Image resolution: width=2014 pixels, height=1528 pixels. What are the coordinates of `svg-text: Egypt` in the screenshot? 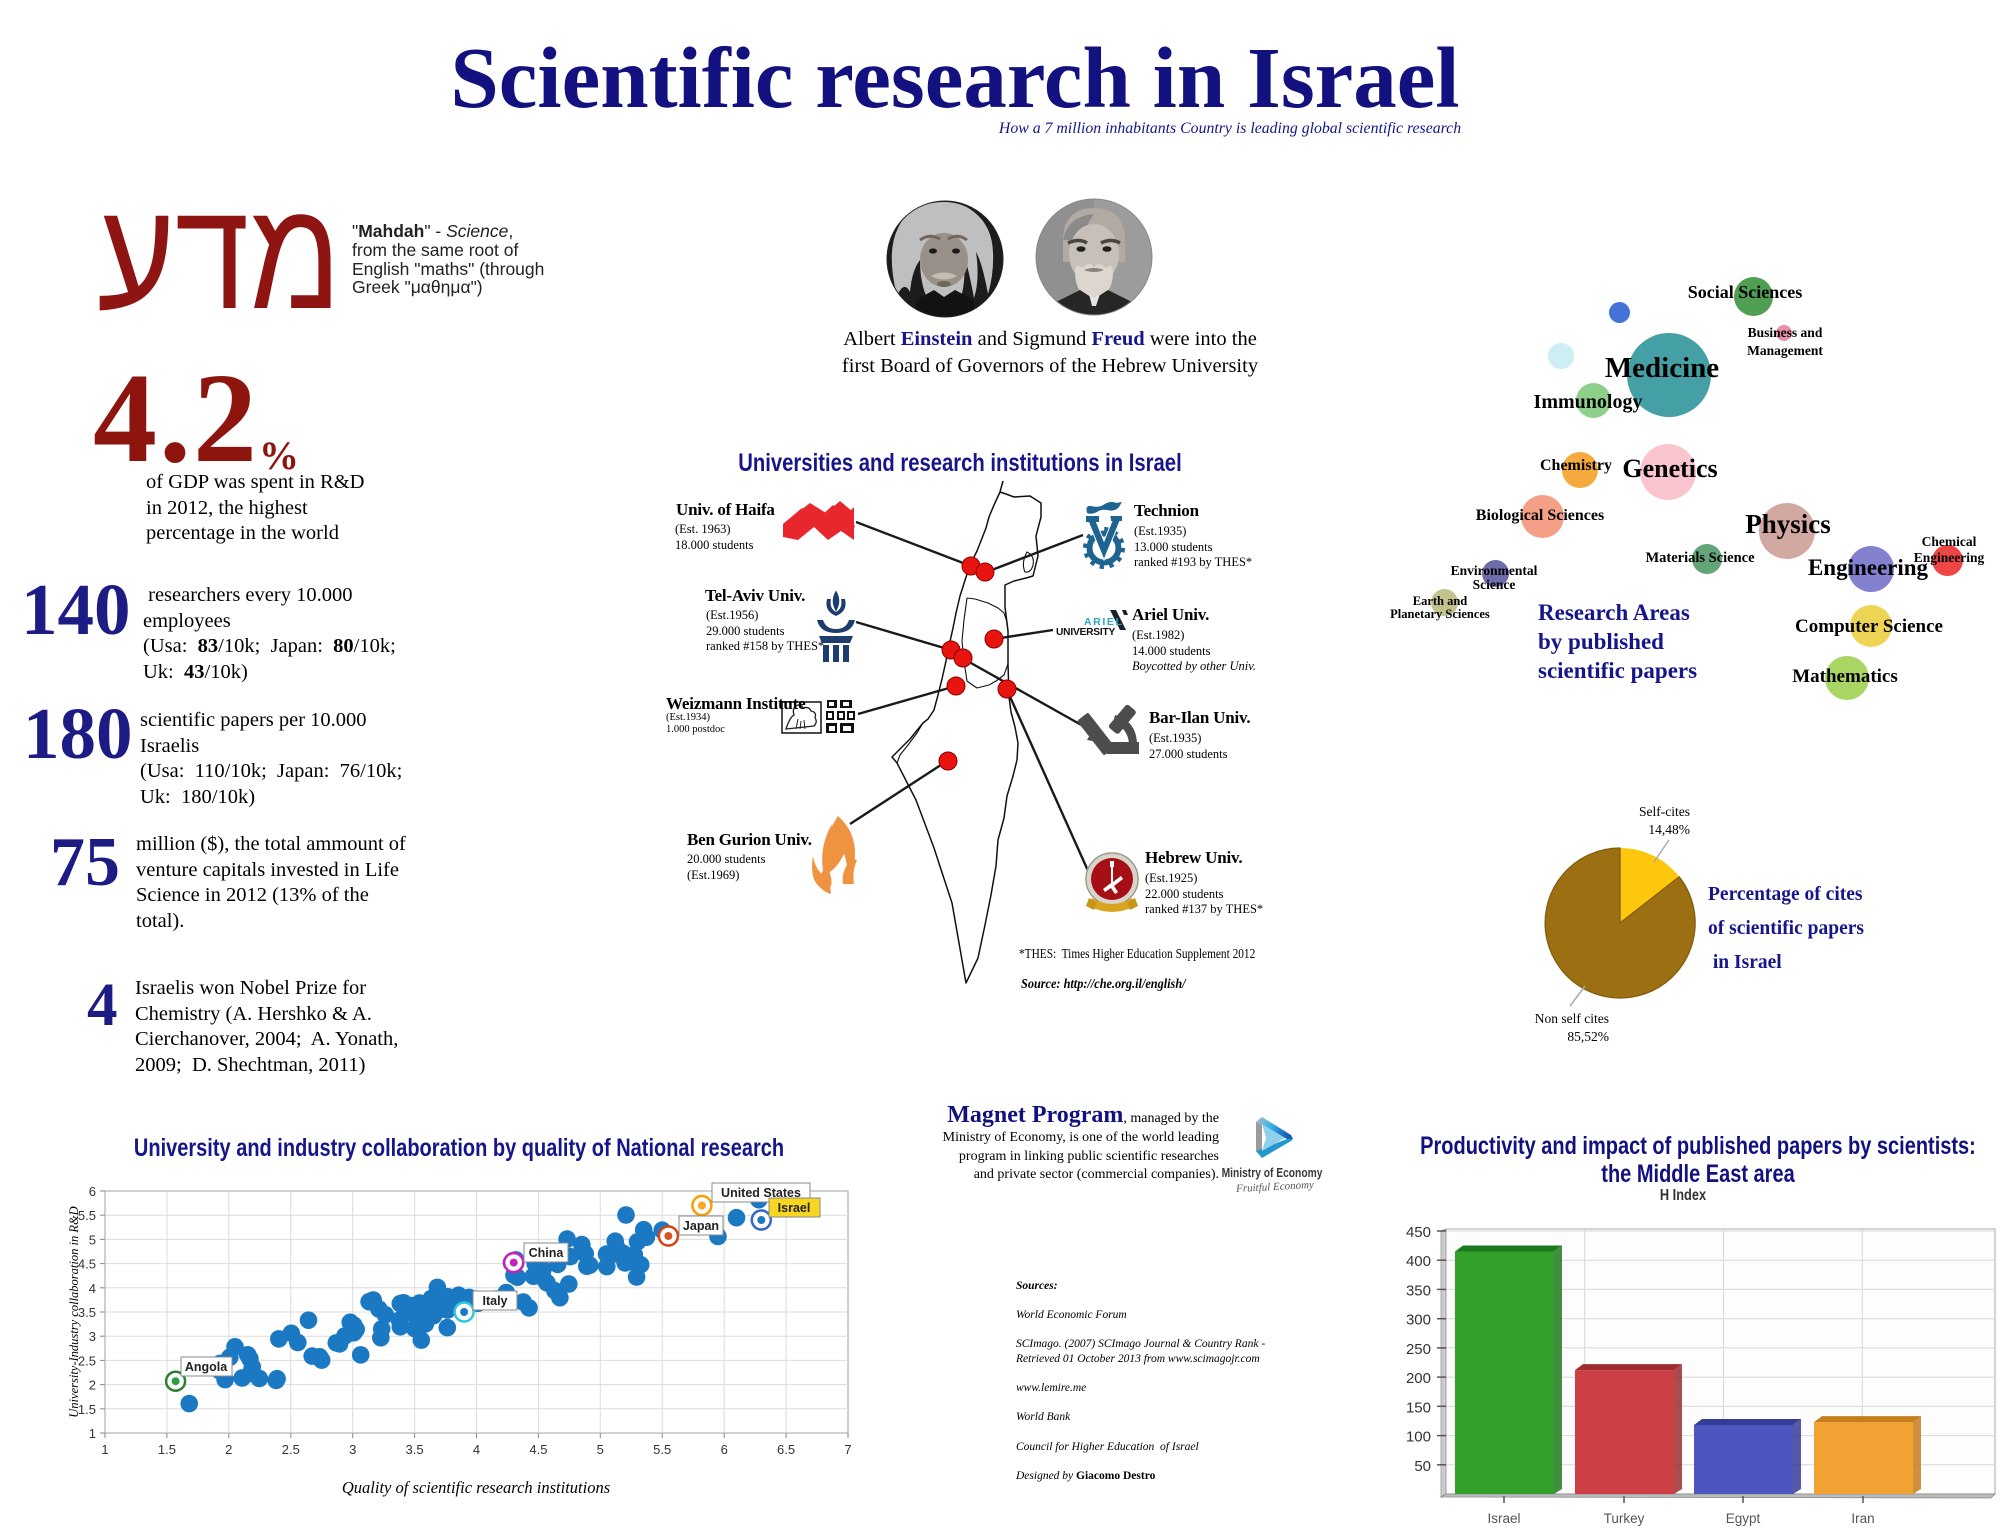 It's located at (1743, 1518).